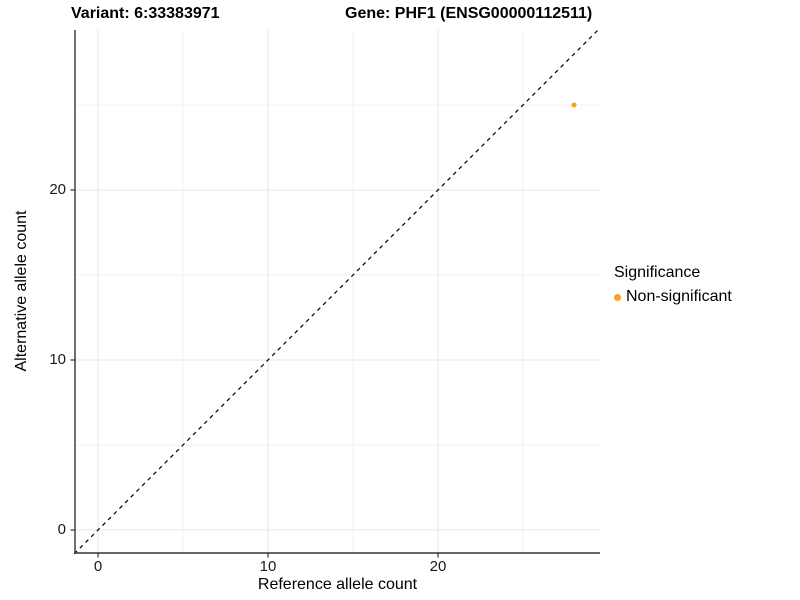  I want to click on legend-title: Significance, so click(657, 272).